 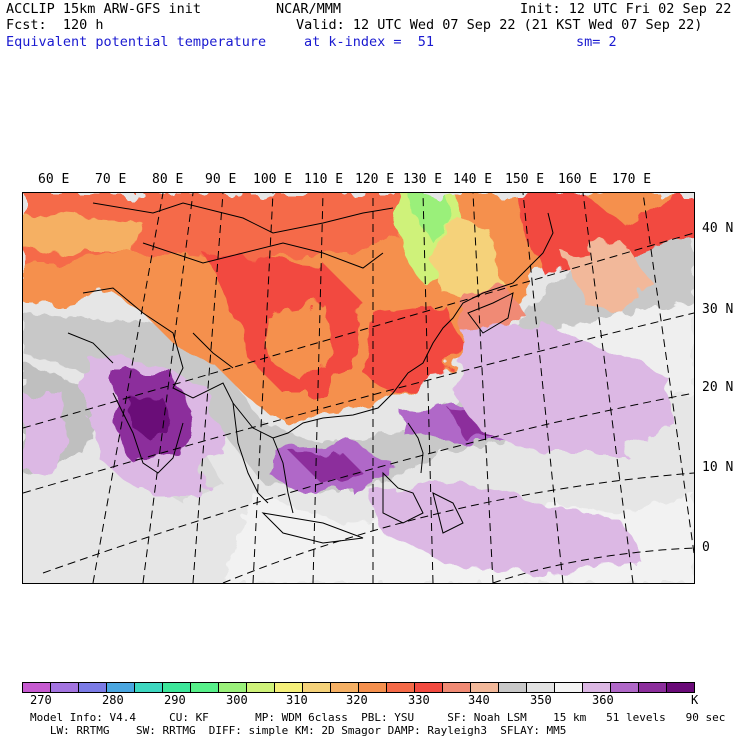 I want to click on model-title: ACCLIP 15km ARW-GFS init, so click(x=104, y=9).